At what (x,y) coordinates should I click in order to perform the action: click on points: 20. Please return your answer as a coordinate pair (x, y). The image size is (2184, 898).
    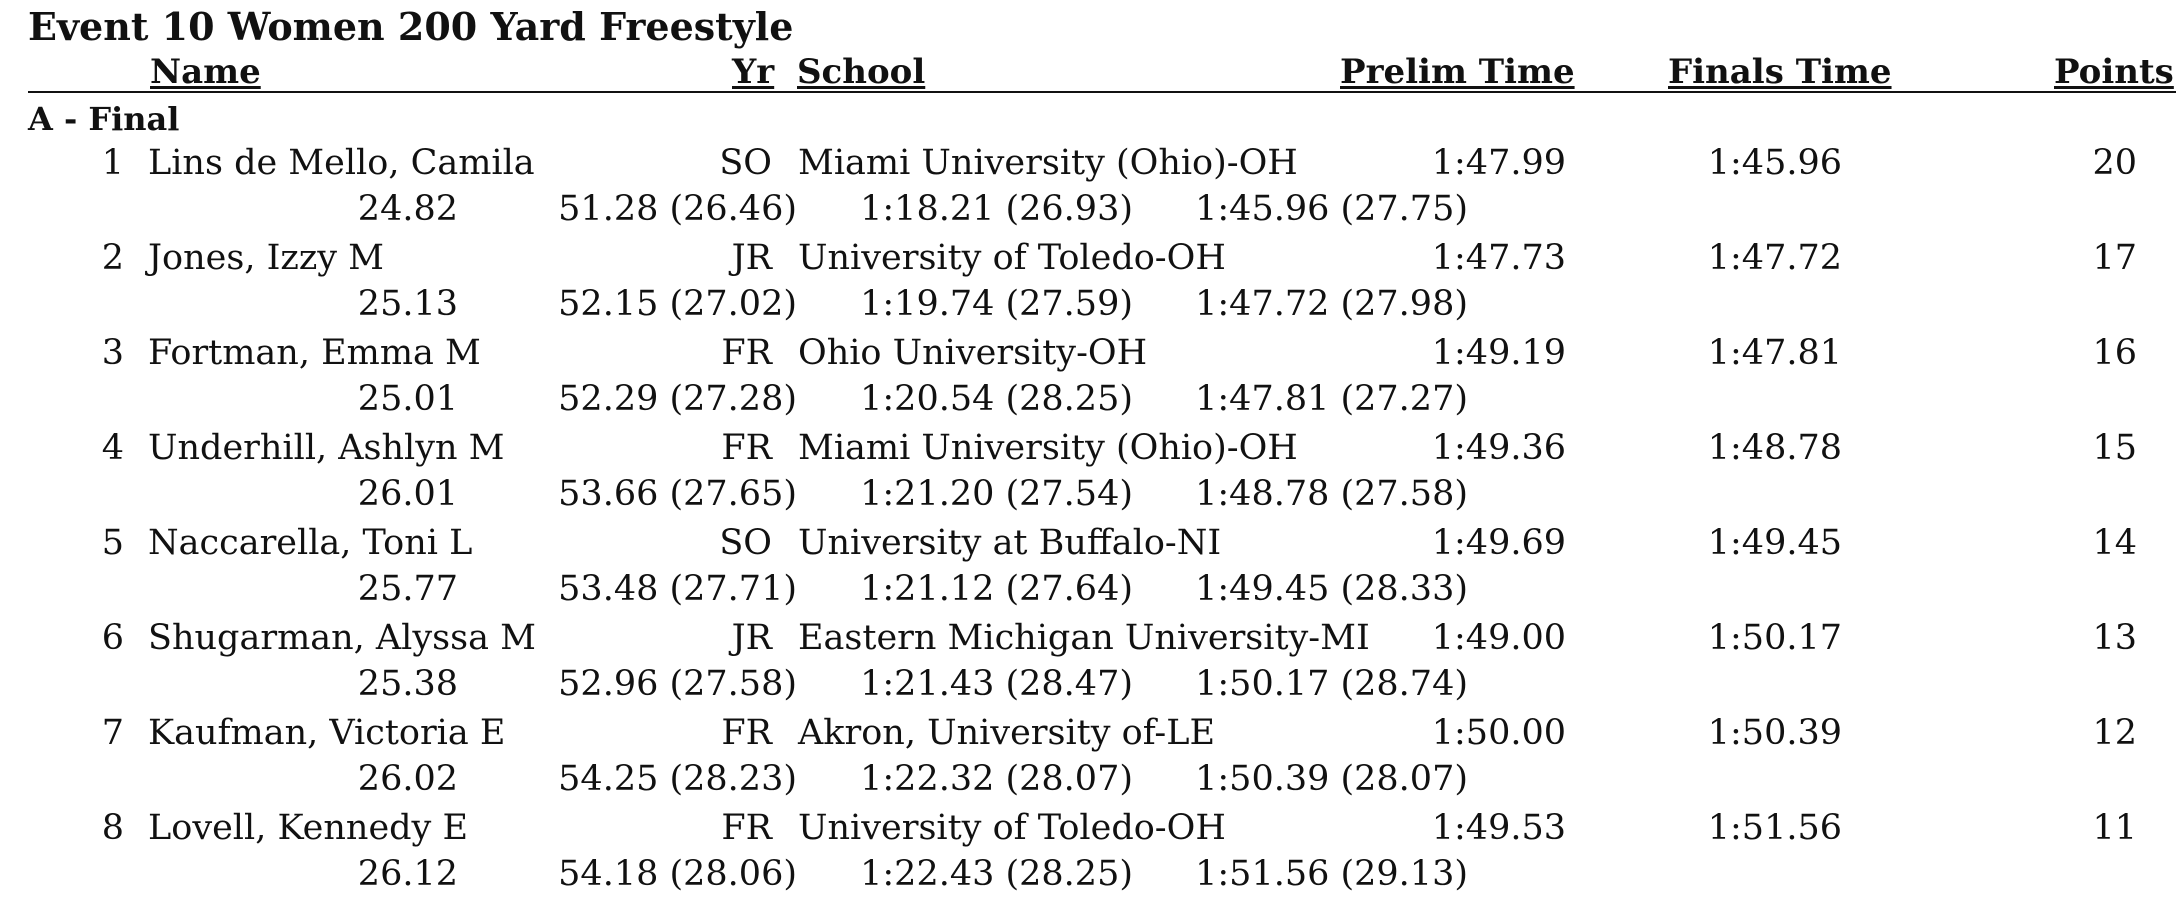
    Looking at the image, I should click on (2114, 163).